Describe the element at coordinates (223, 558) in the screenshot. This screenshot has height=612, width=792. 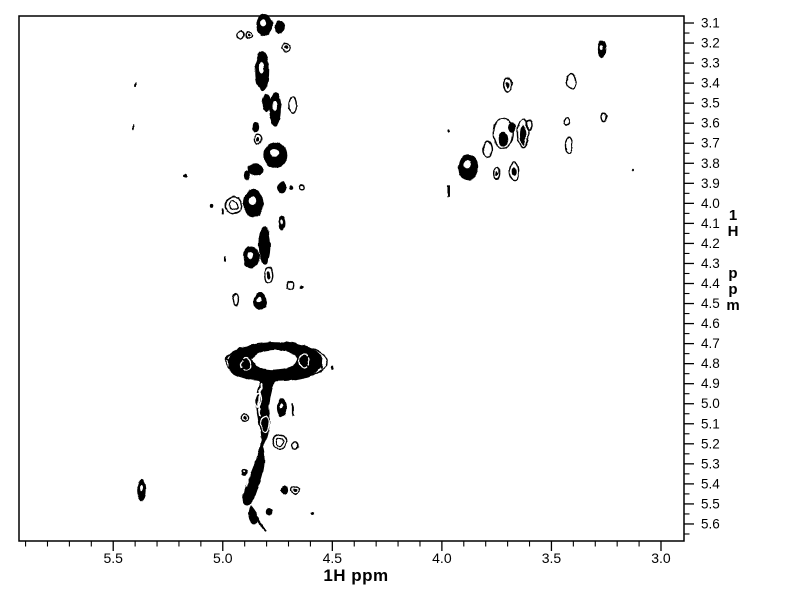
I see `x-tick-label: 5.0` at that location.